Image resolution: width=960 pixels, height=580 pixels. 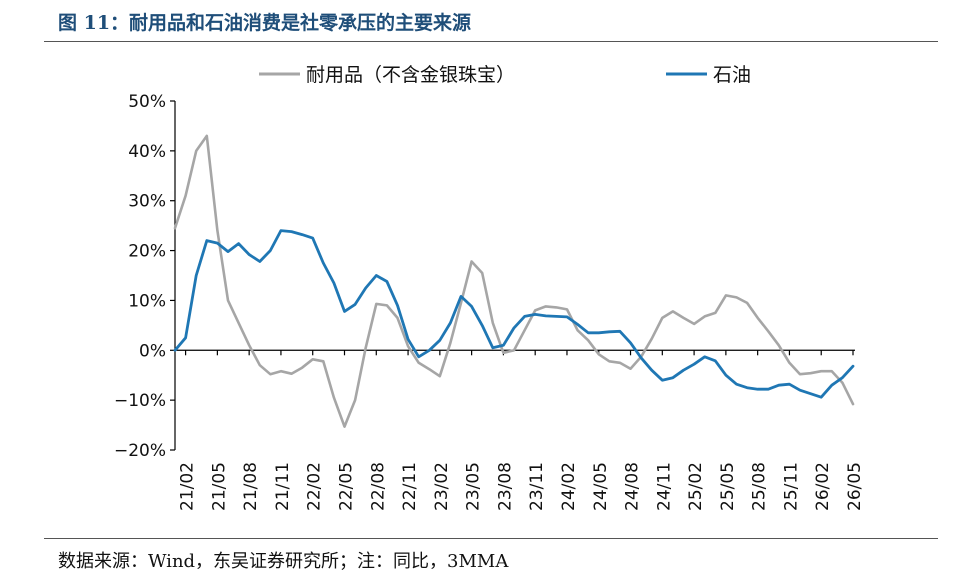 I want to click on x-tick-label: 25/11, so click(x=791, y=486).